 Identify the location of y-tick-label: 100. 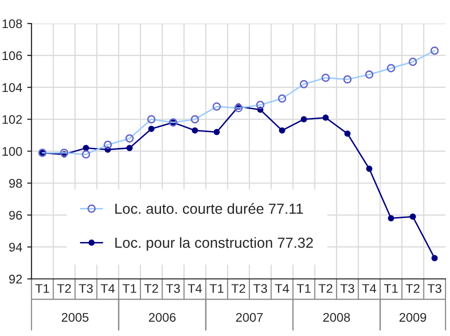
(12, 151).